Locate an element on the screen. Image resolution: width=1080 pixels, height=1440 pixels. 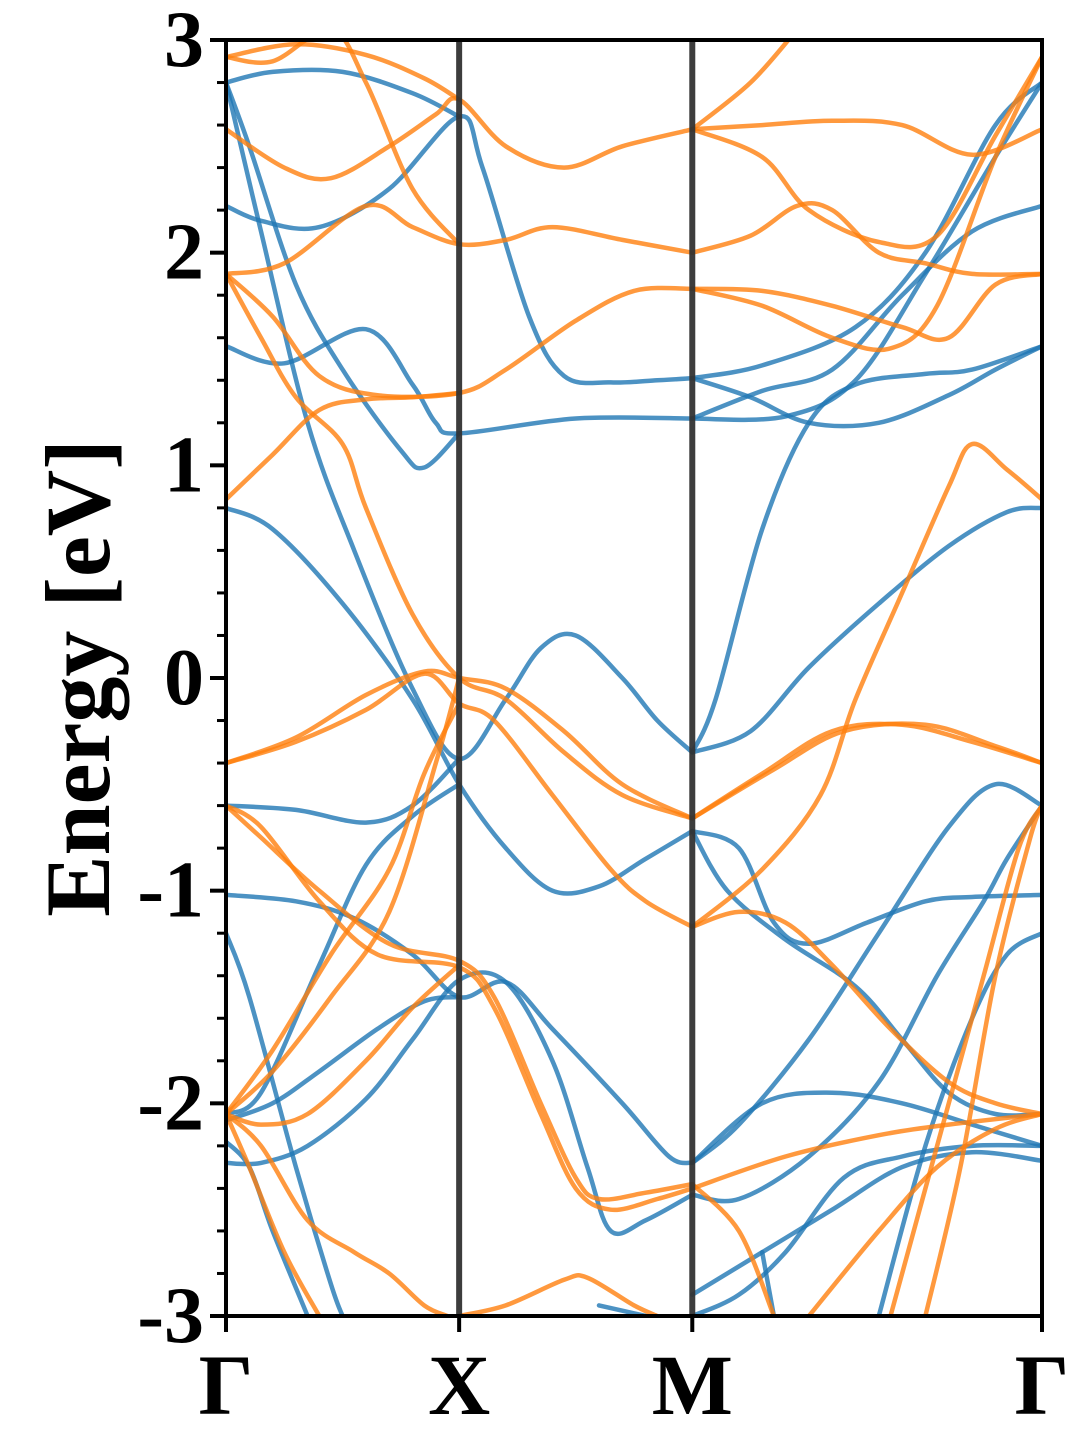
y-tick-label: 2 is located at coordinates (184, 253).